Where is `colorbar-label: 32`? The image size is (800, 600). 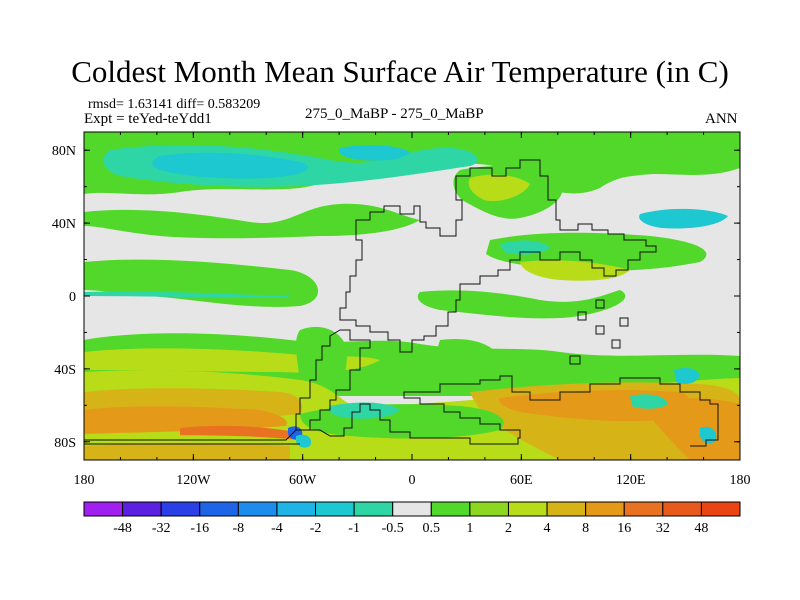
colorbar-label: 32 is located at coordinates (663, 528).